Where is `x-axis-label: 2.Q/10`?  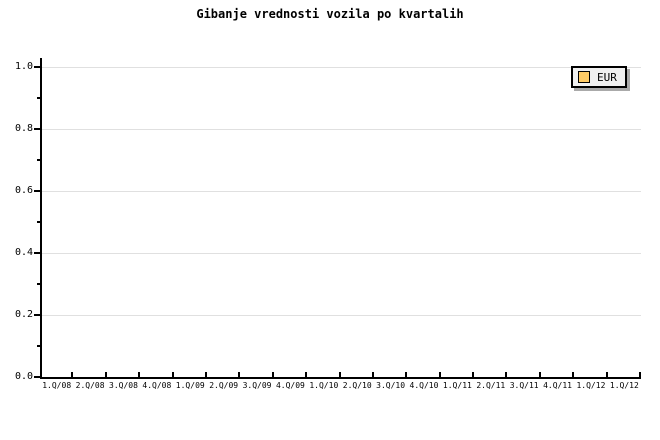
x-axis-label: 2.Q/10 is located at coordinates (357, 385).